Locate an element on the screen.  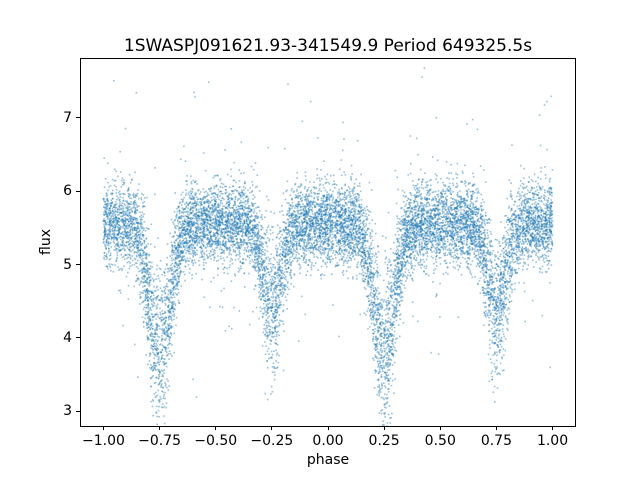
y-tick-label: 6 is located at coordinates (67, 191).